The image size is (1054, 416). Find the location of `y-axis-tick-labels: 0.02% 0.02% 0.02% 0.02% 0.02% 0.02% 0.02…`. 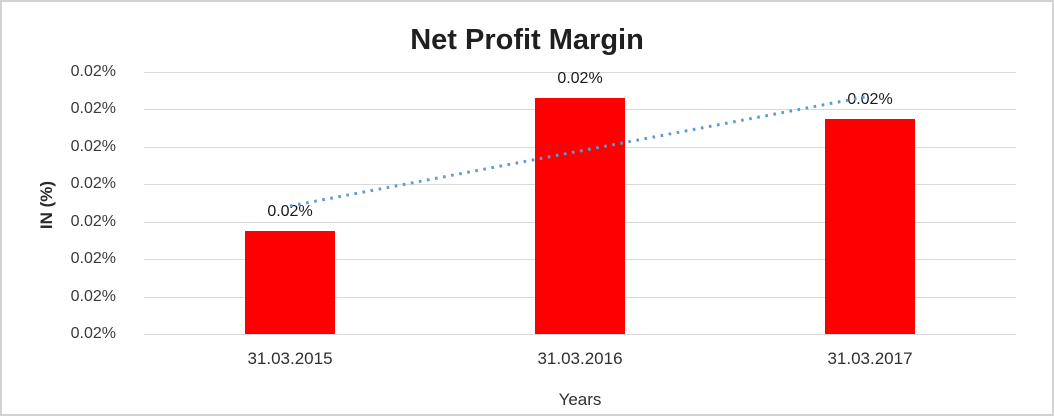

y-axis-tick-labels: 0.02% 0.02% 0.02% 0.02% 0.02% 0.02% 0.02… is located at coordinates (66, 202).